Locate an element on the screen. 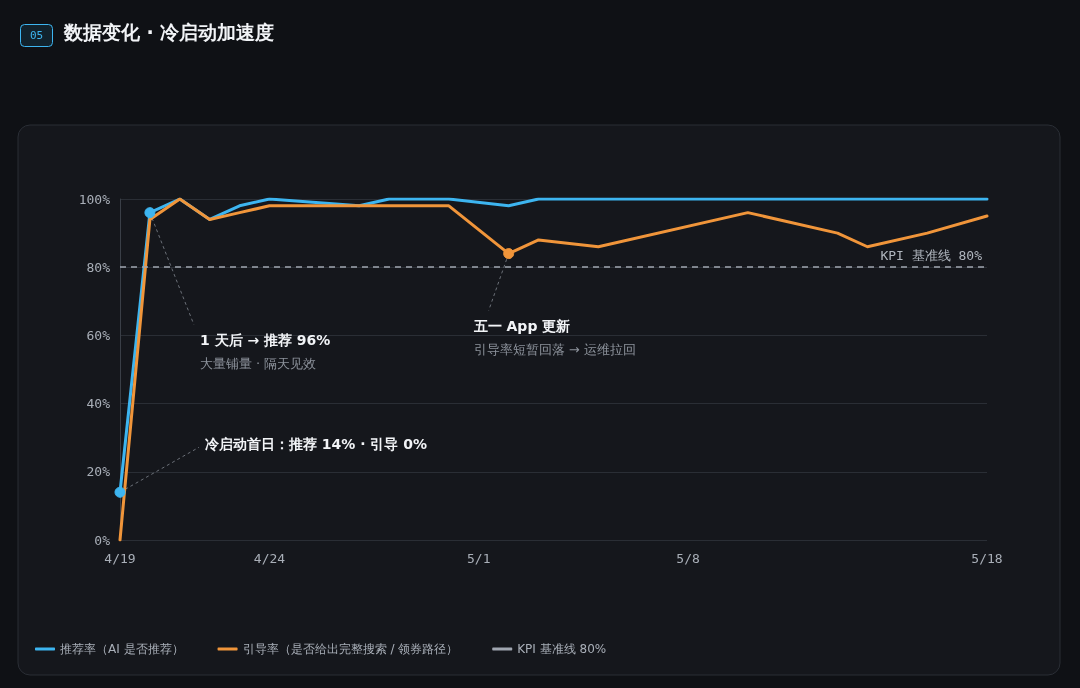  x-tick-label: 5/1 is located at coordinates (479, 558).